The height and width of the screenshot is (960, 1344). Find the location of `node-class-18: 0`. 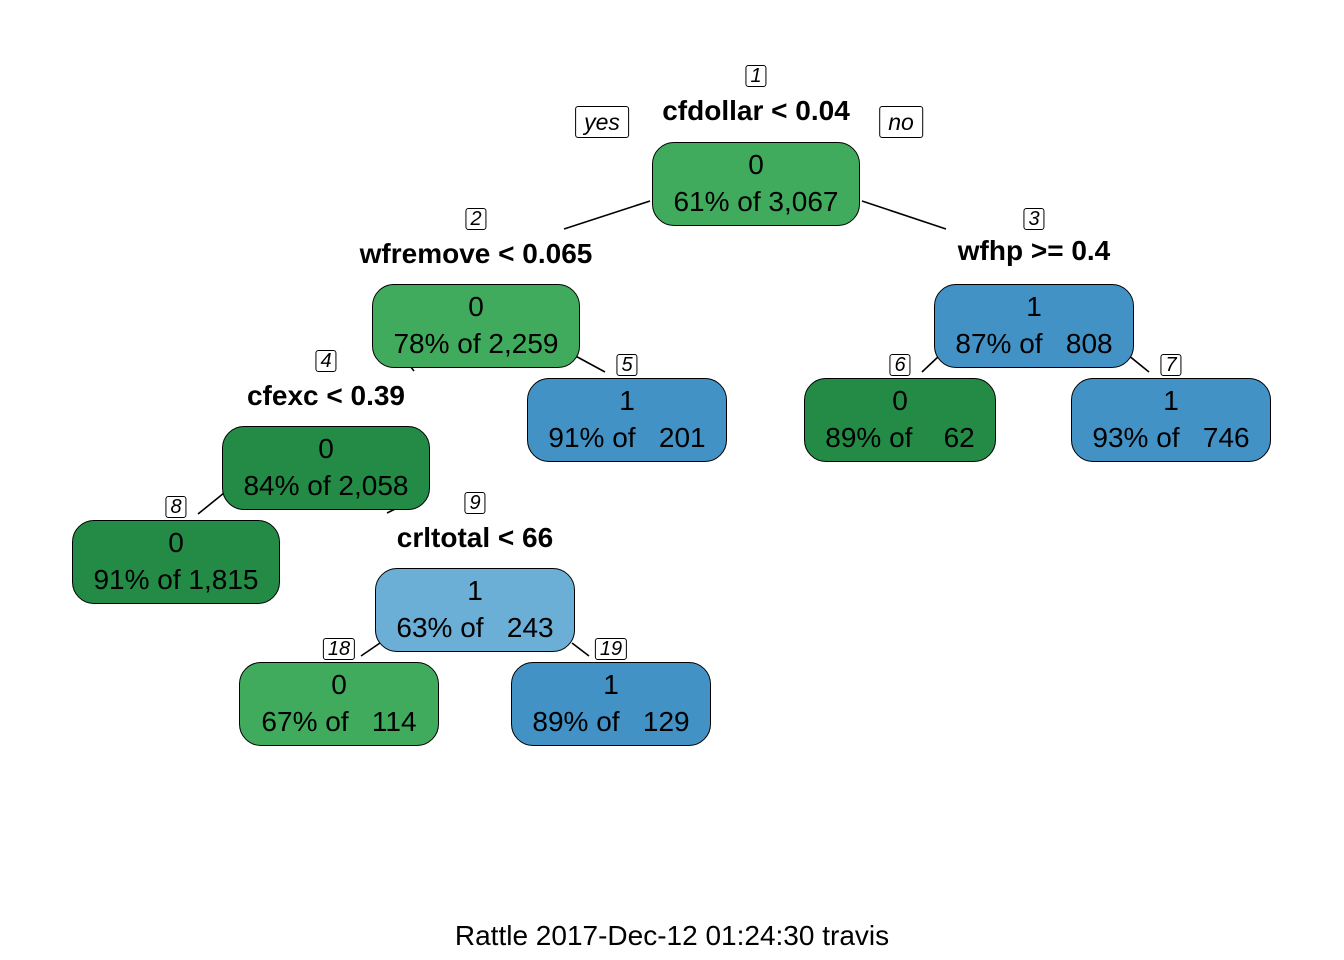

node-class-18: 0 is located at coordinates (339, 684).